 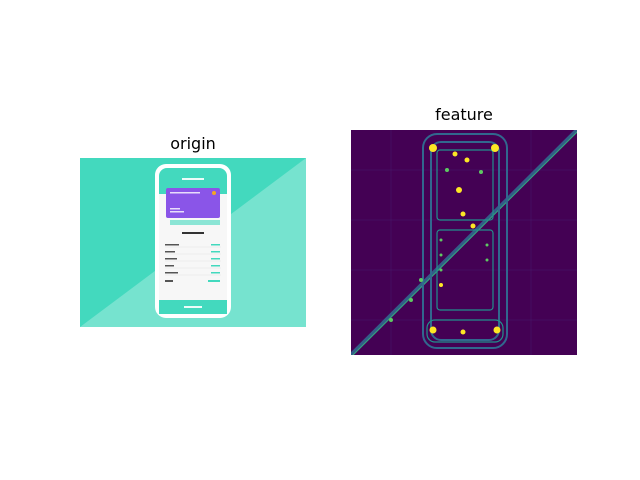 I want to click on origin-panel-title: origin, so click(x=193, y=143).